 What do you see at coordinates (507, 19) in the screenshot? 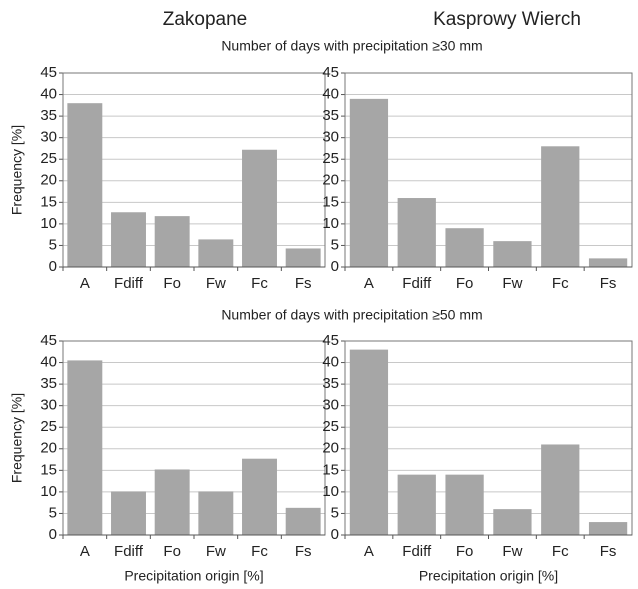
I see `column-title: Kasprowy Wierch` at bounding box center [507, 19].